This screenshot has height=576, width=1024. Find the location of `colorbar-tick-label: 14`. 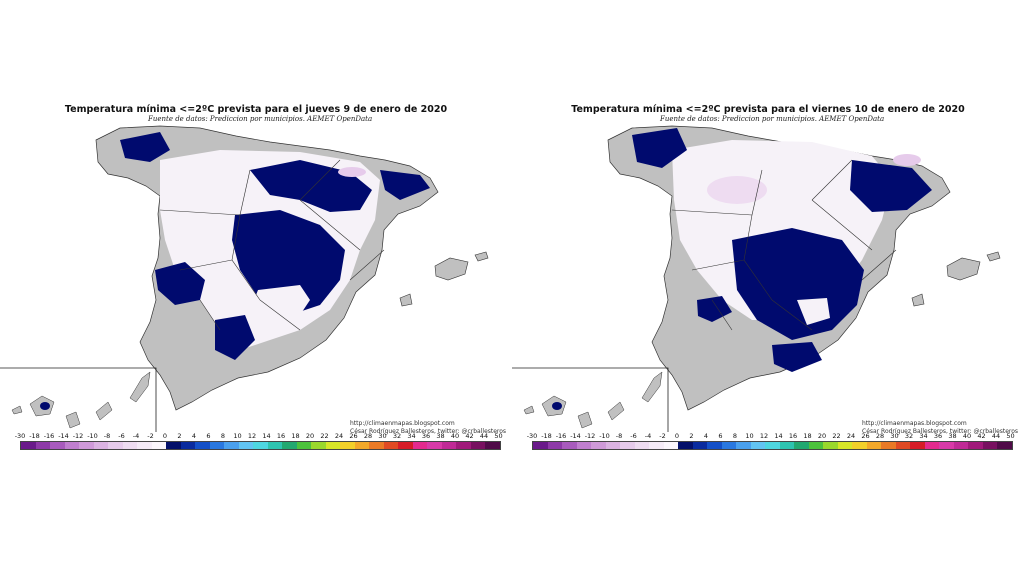

colorbar-tick-label: 14 is located at coordinates (266, 436).